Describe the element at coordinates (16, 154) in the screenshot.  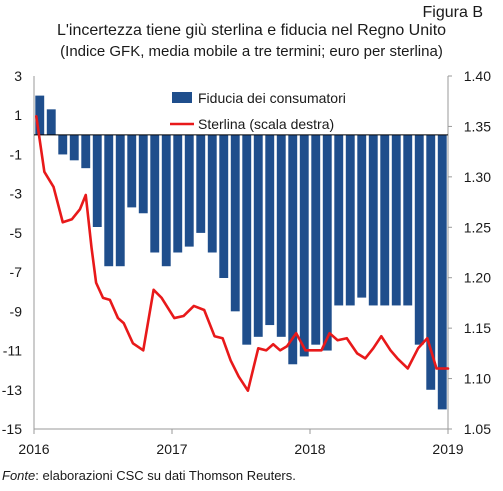
I see `y-left-tick-label: -1` at that location.